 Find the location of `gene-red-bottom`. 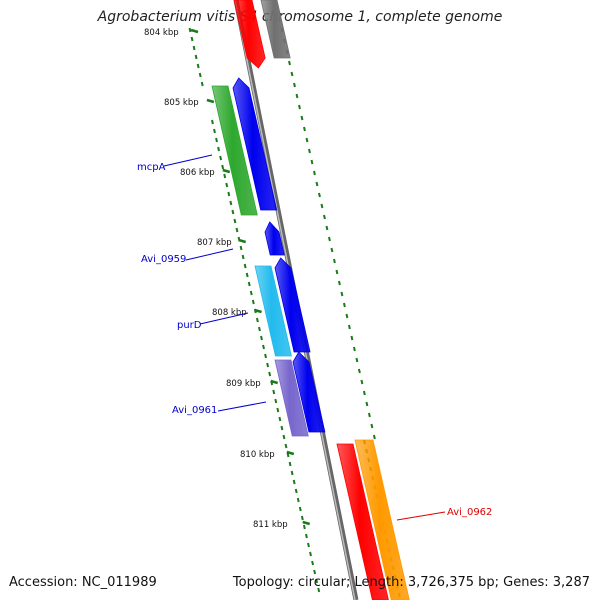

gene-red-bottom is located at coordinates (362, 521).